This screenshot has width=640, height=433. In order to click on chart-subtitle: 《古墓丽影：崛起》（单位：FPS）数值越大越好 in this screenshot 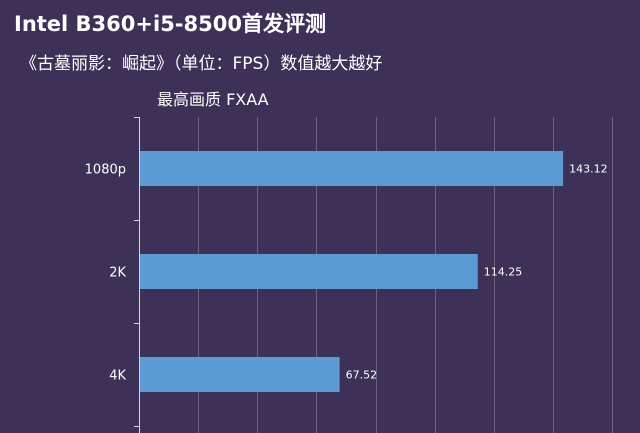, I will do `click(201, 64)`.